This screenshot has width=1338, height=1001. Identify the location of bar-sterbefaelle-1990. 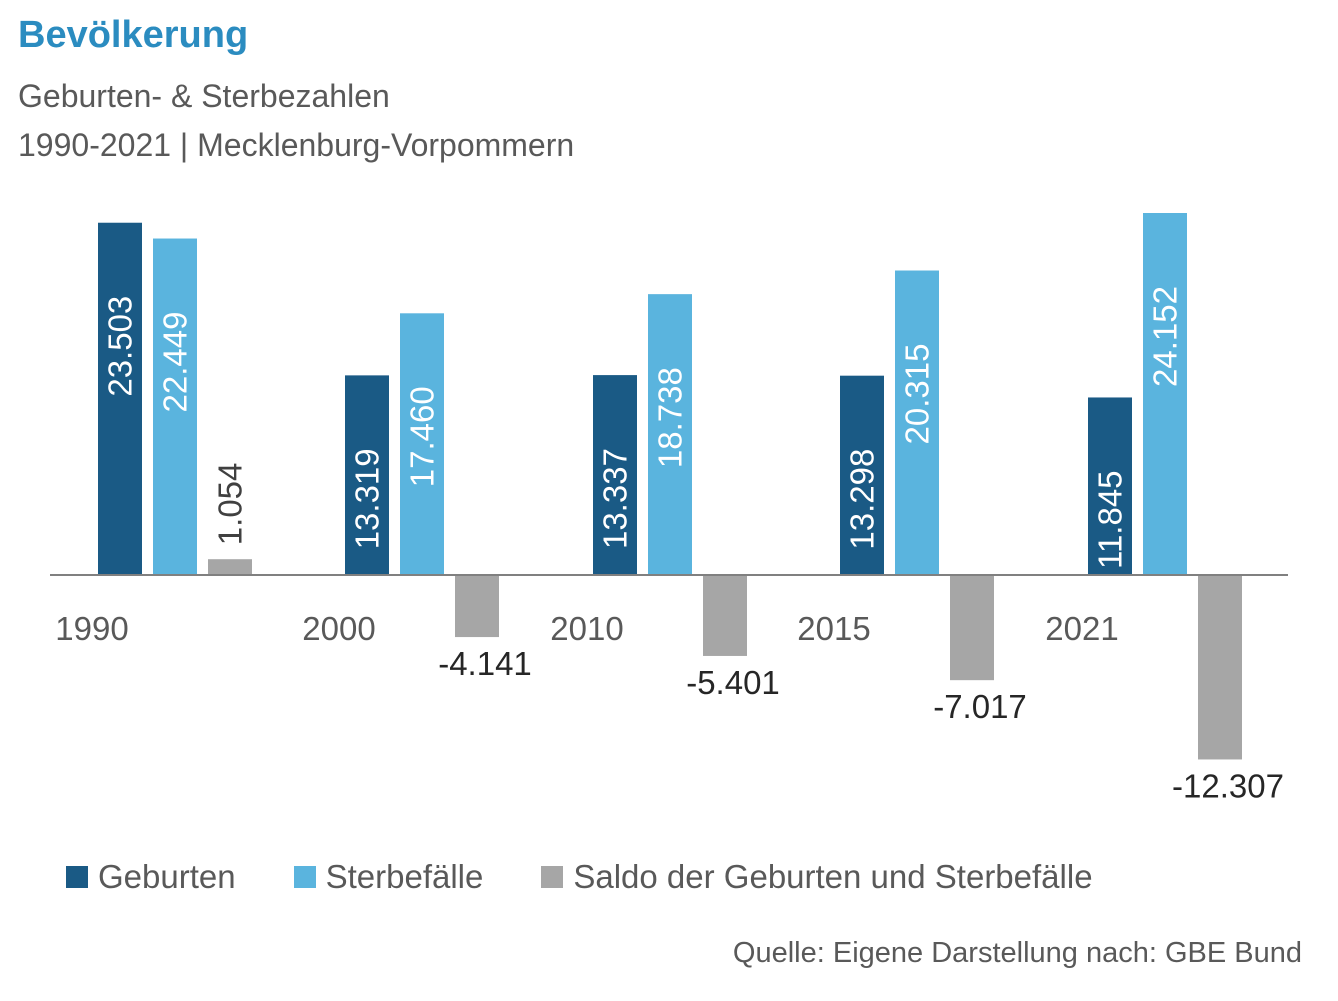
(175, 406).